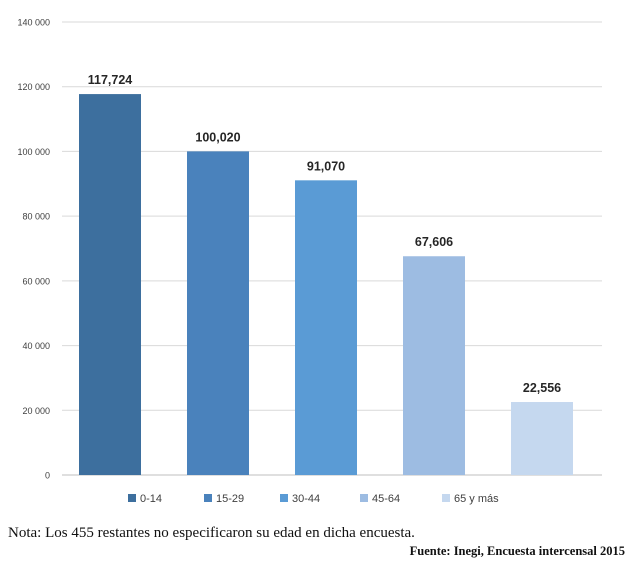  Describe the element at coordinates (230, 499) in the screenshot. I see `legend-label: 15-29` at that location.